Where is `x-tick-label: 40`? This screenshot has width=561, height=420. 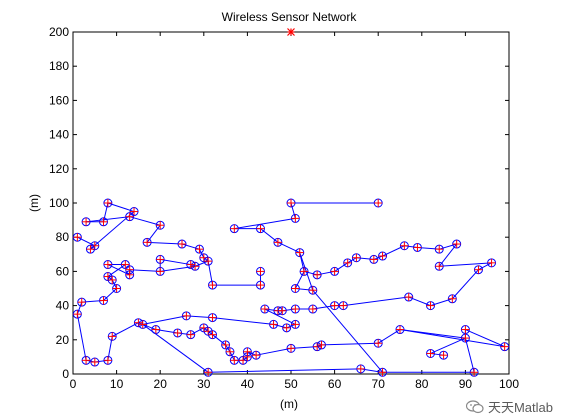 x-tick-label: 40 is located at coordinates (248, 384).